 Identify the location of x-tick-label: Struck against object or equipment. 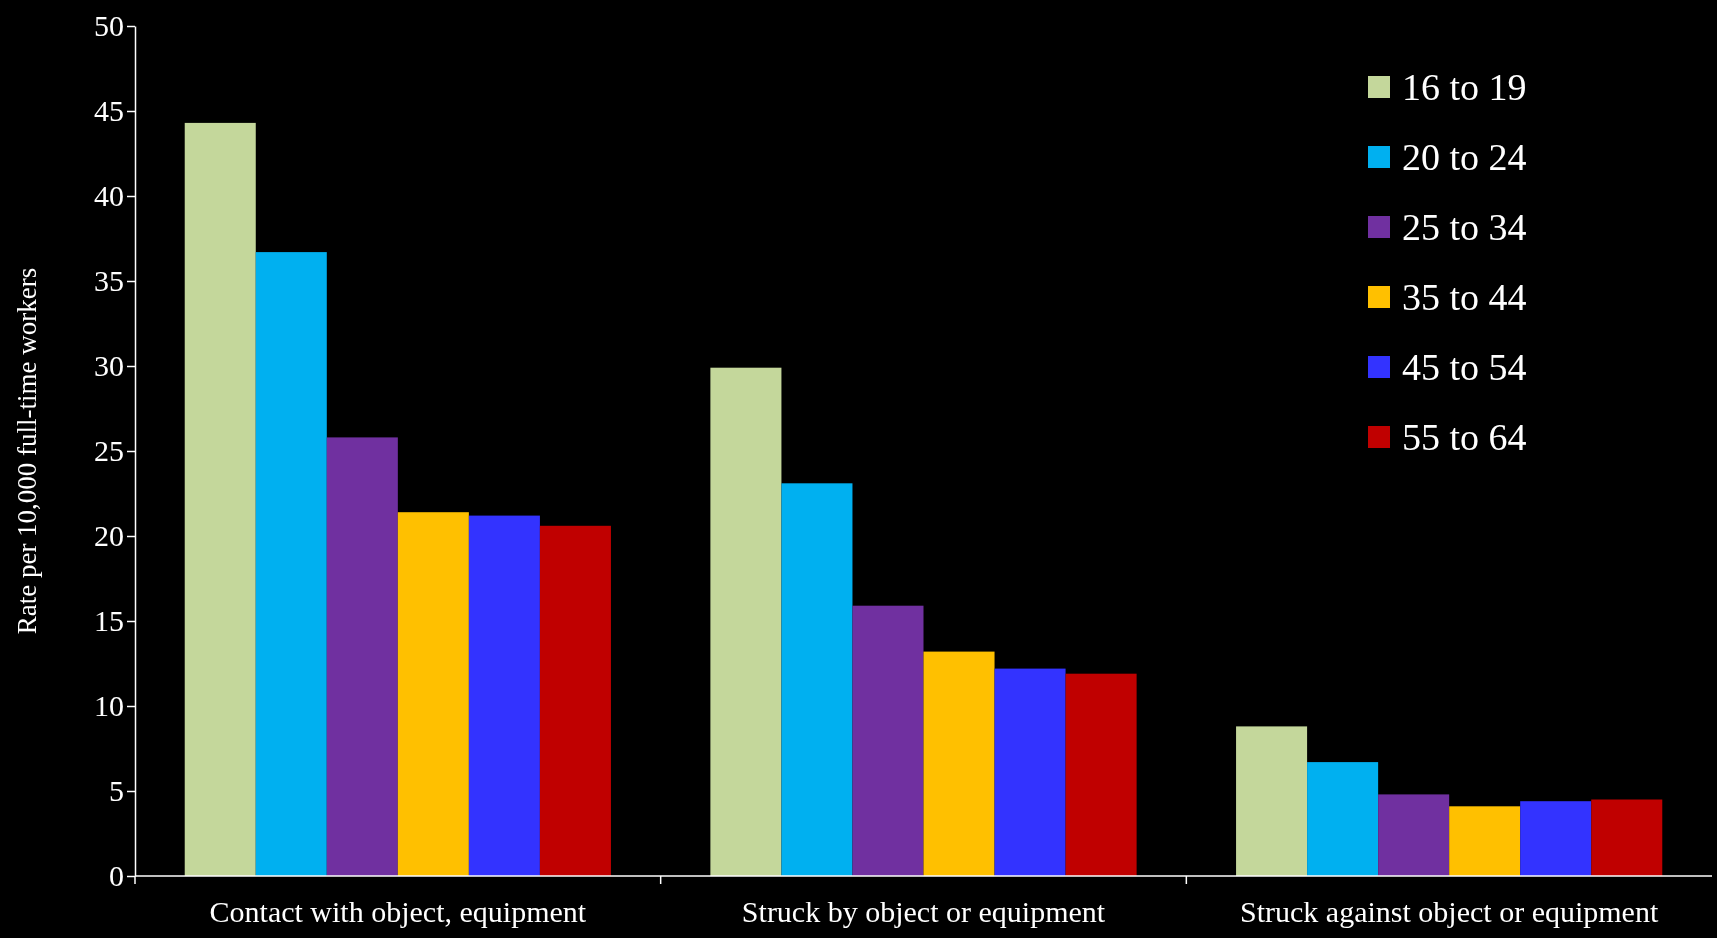
(1449, 911).